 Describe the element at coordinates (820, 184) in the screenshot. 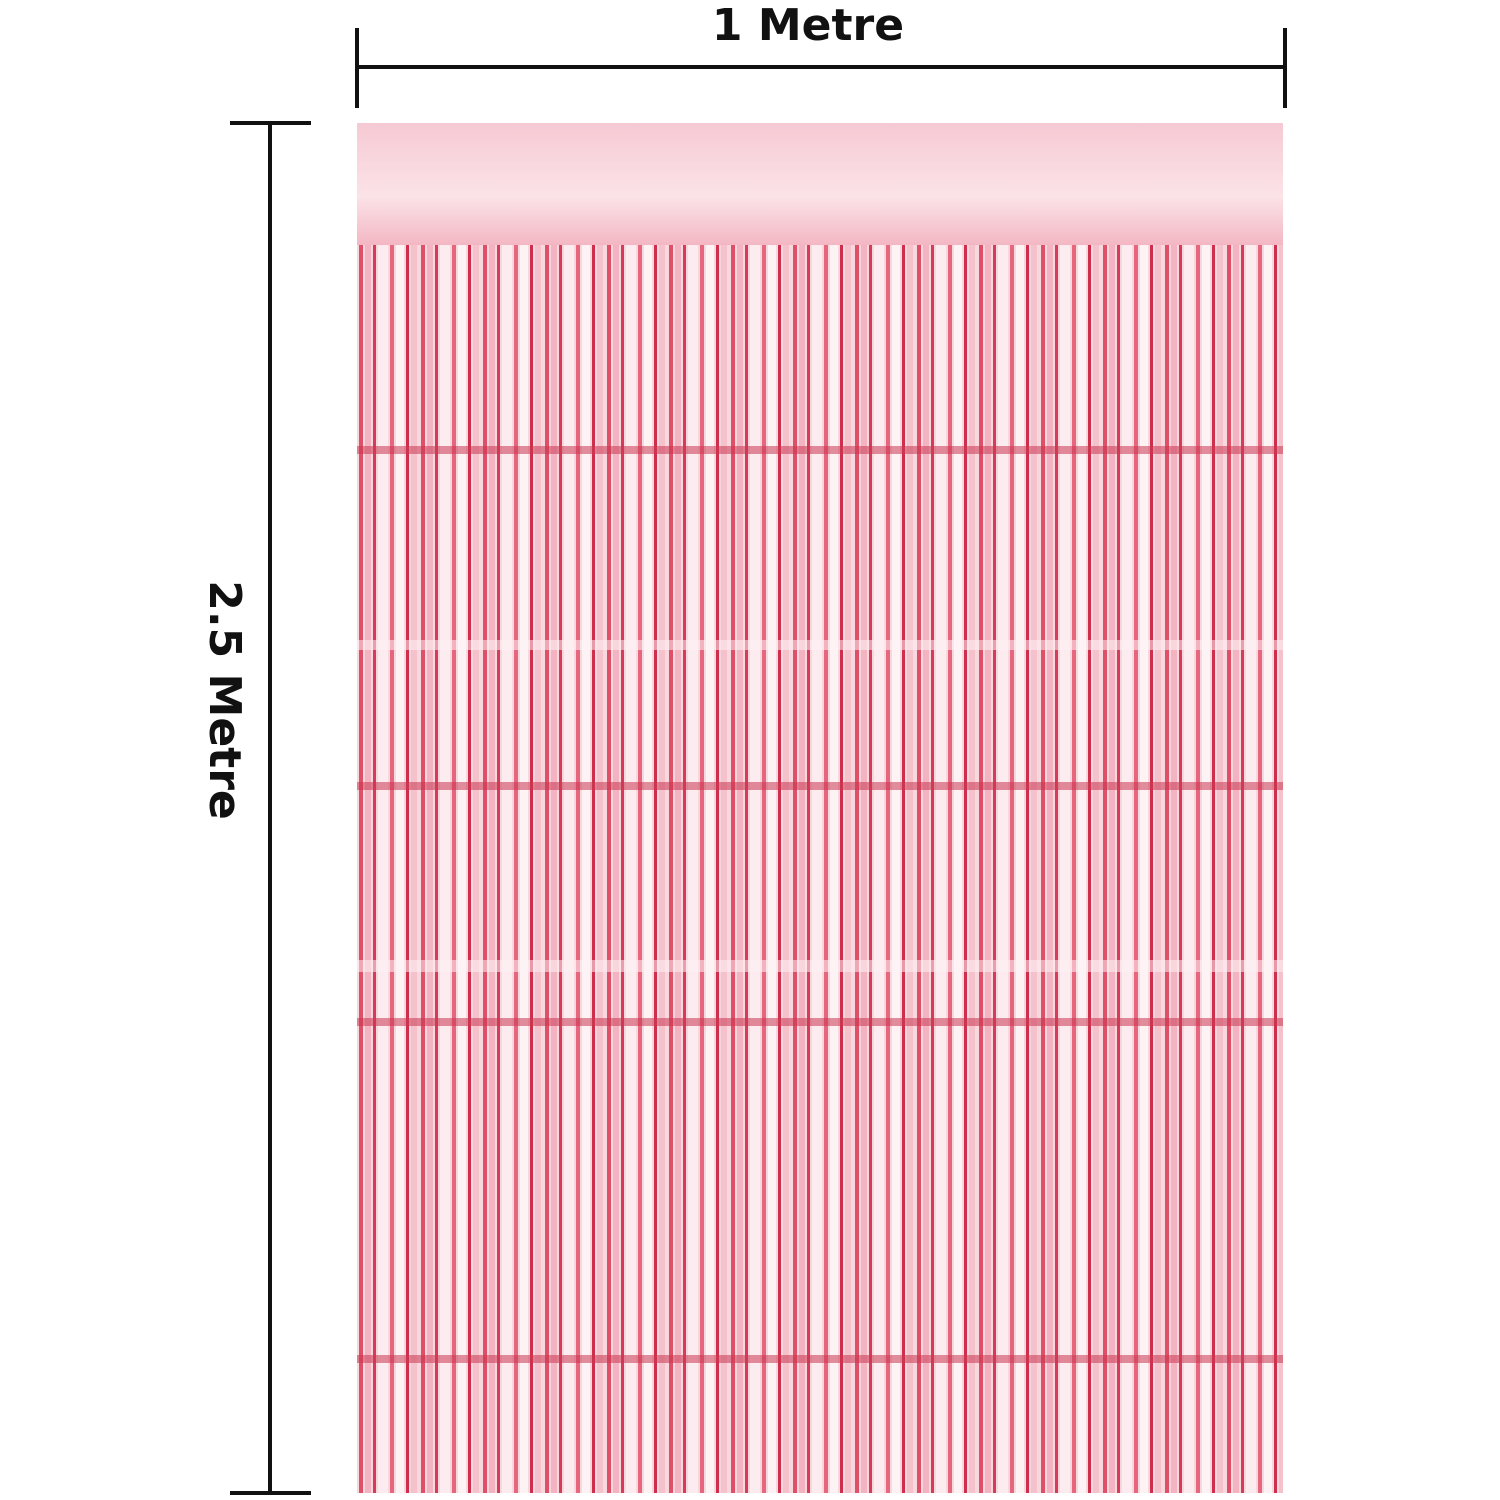

I see `curtain-header` at that location.